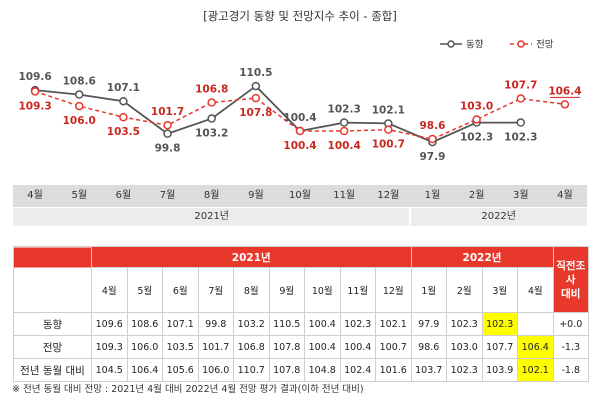 The image size is (600, 402). What do you see at coordinates (570, 324) in the screenshot?
I see `diff-value: +0.0` at bounding box center [570, 324].